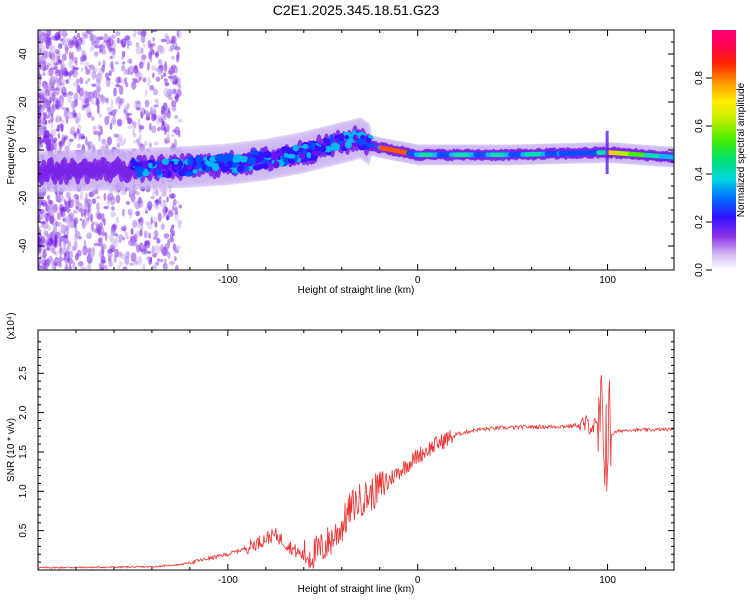  What do you see at coordinates (741, 149) in the screenshot?
I see `colorbar-label: Normalized spectral amplitude` at bounding box center [741, 149].